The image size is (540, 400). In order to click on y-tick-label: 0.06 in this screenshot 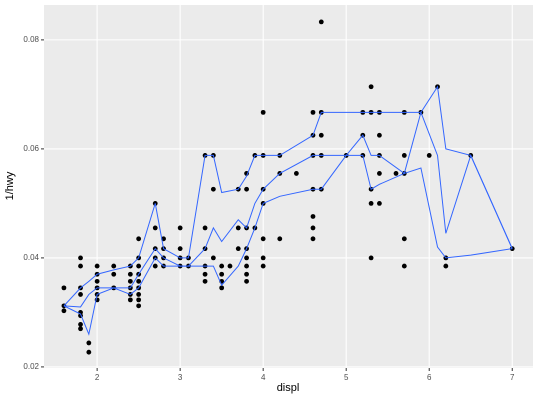, I will do `click(31, 148)`.